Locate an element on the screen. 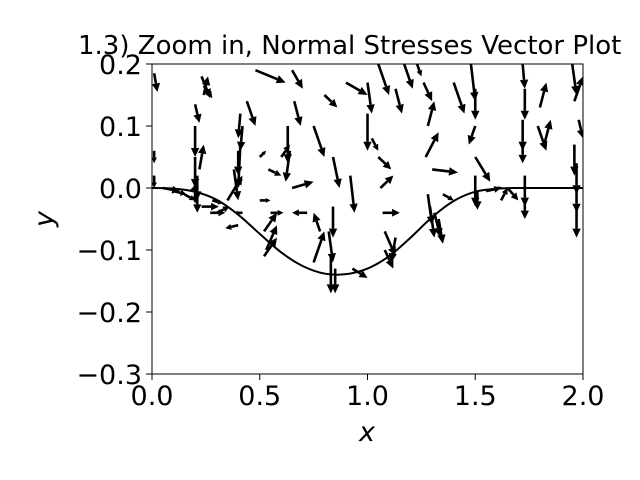 This screenshot has height=480, width=640. y-tick-label: 0.2 is located at coordinates (120, 65).